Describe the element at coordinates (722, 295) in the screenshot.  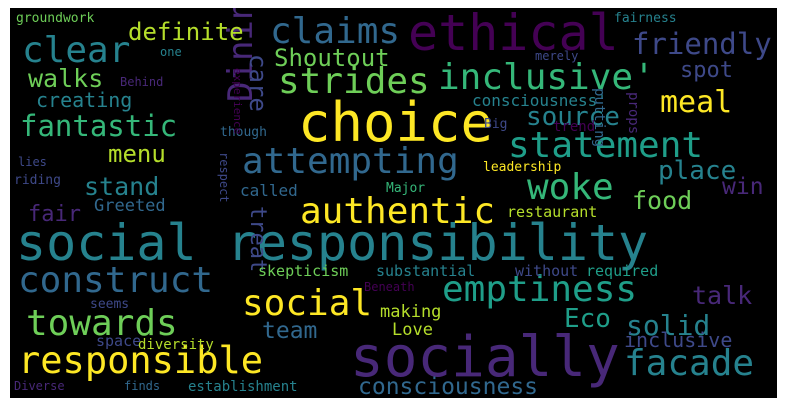
I see `word: talk` at that location.